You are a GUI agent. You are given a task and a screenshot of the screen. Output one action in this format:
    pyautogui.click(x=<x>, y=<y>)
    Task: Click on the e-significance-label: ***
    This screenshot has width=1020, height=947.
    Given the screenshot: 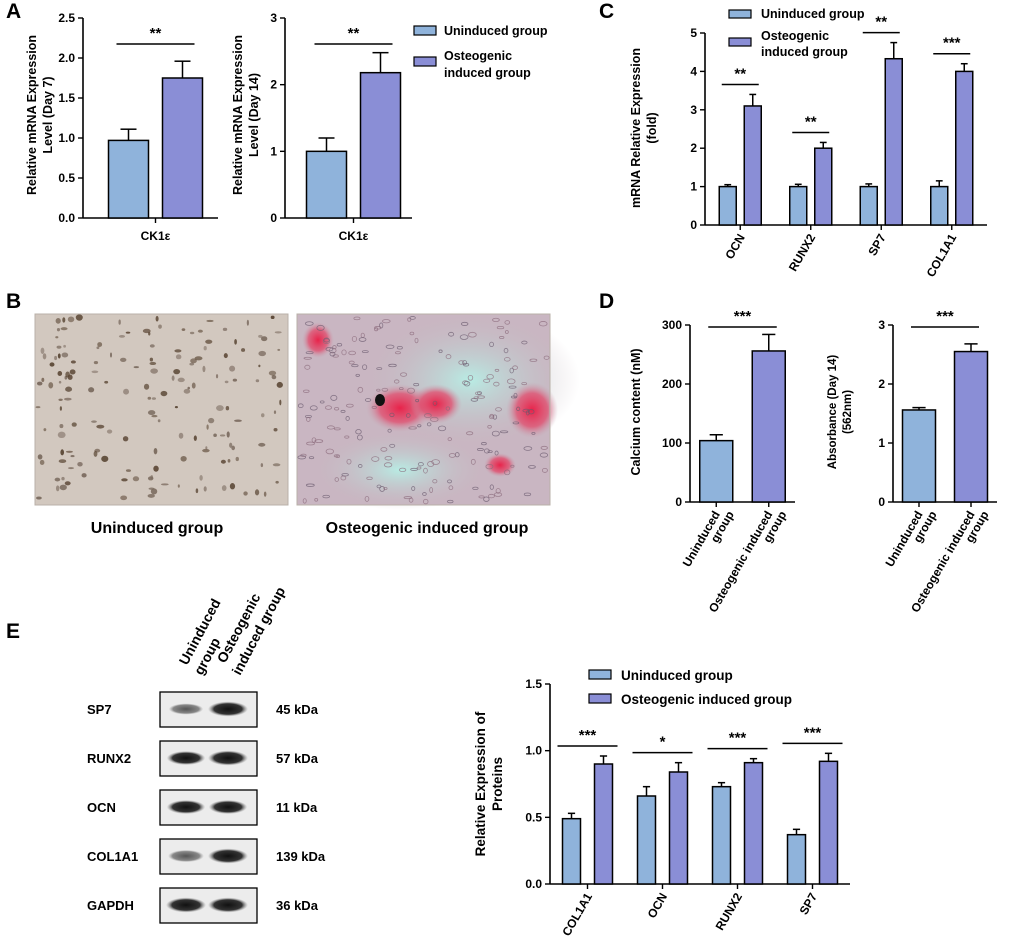 What is the action you would take?
    pyautogui.click(x=738, y=738)
    